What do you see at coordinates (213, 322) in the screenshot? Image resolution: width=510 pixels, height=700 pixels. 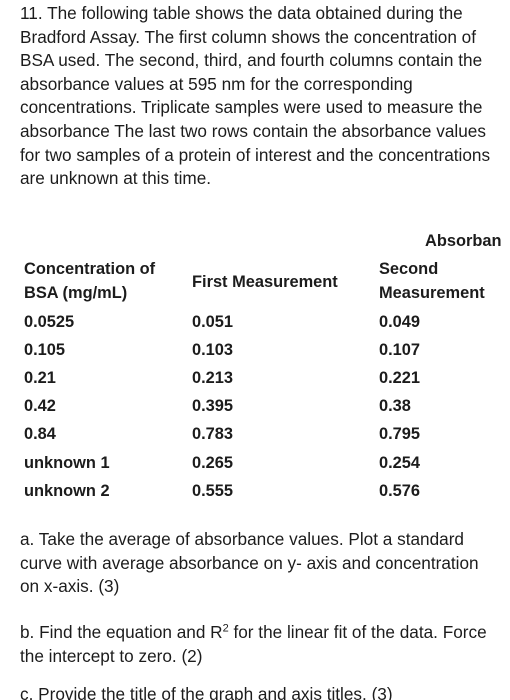 I see `table-cell-first: 0.051` at bounding box center [213, 322].